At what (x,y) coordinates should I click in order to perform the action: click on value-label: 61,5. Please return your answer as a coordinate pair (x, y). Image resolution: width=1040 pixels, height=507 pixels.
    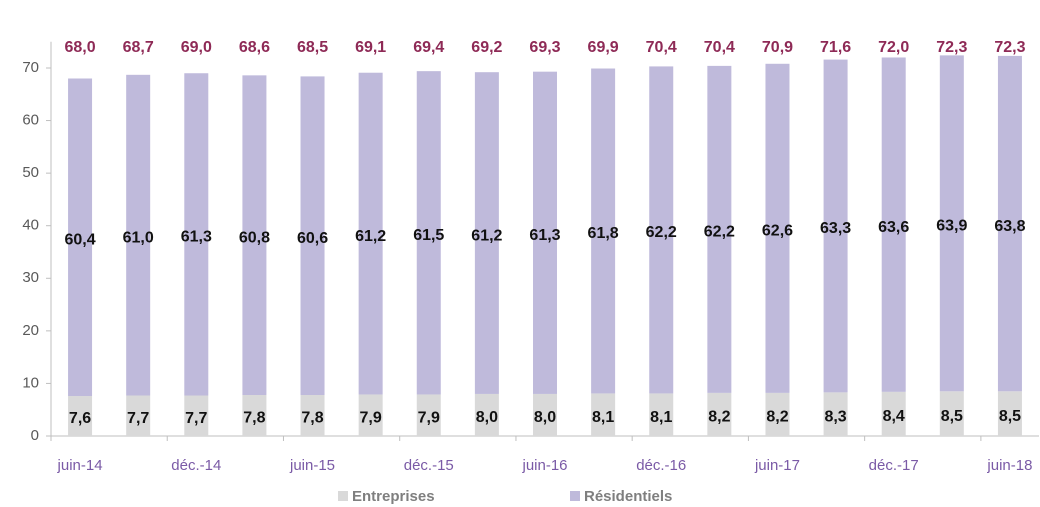
    Looking at the image, I should click on (428, 235).